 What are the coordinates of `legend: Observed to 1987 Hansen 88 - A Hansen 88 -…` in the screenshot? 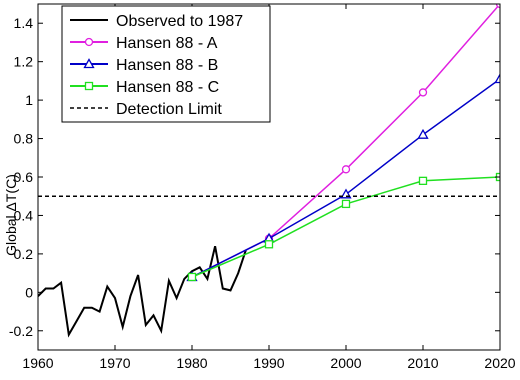 It's located at (166, 64).